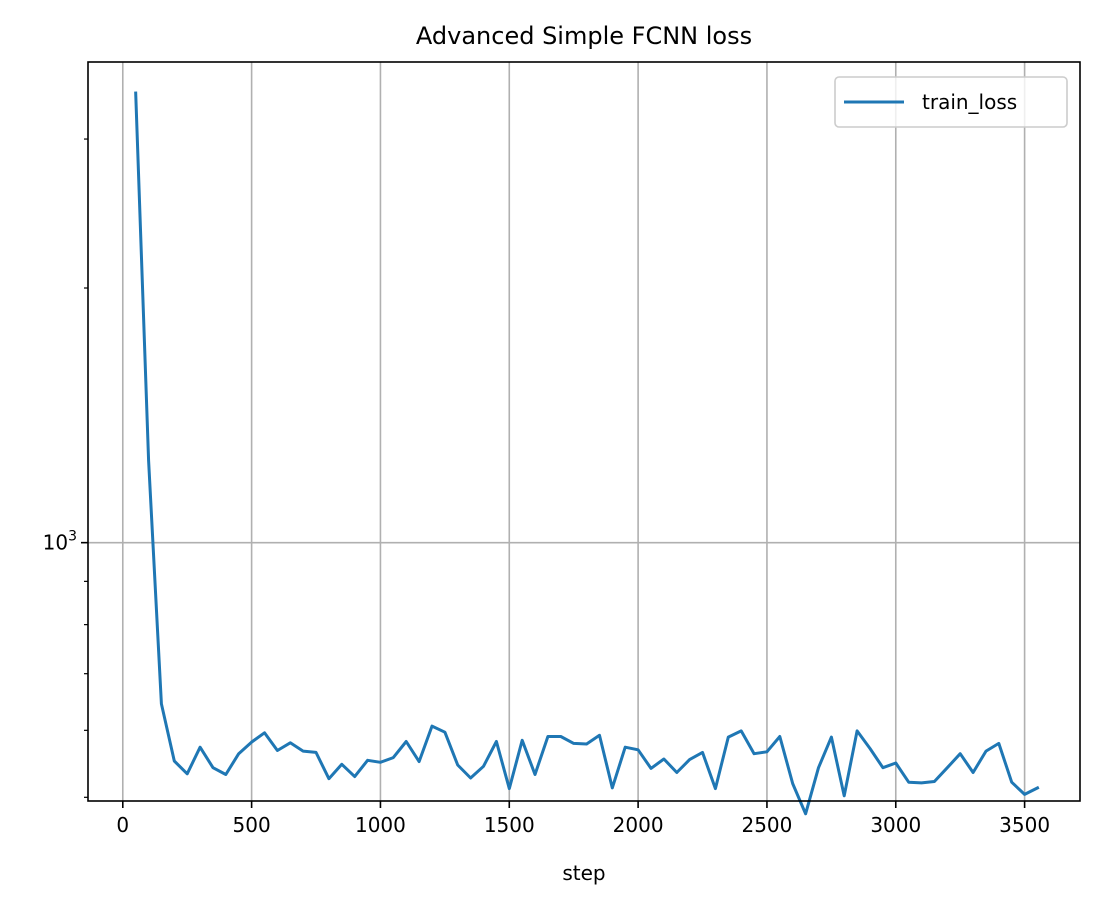 The height and width of the screenshot is (908, 1099). Describe the element at coordinates (638, 825) in the screenshot. I see `x-tick-label: 2000` at that location.